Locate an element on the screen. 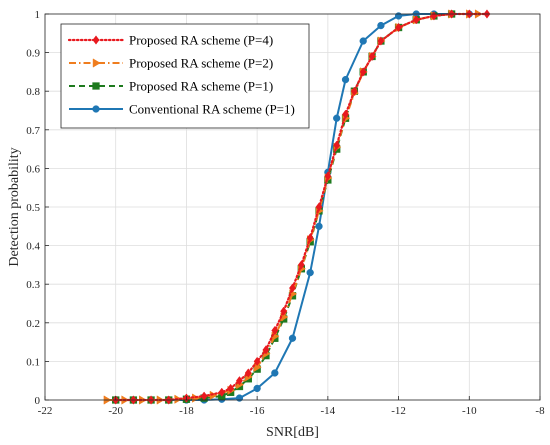  legend-item: Proposed RA scheme (P=1) is located at coordinates (171, 86).